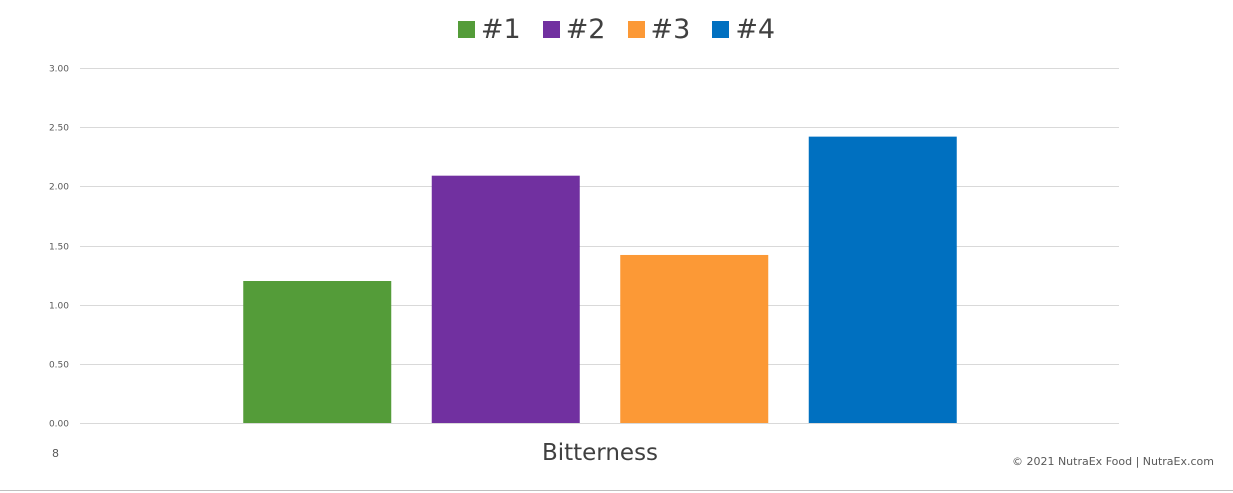  Describe the element at coordinates (59, 425) in the screenshot. I see `y-tick-label: 0.00` at that location.